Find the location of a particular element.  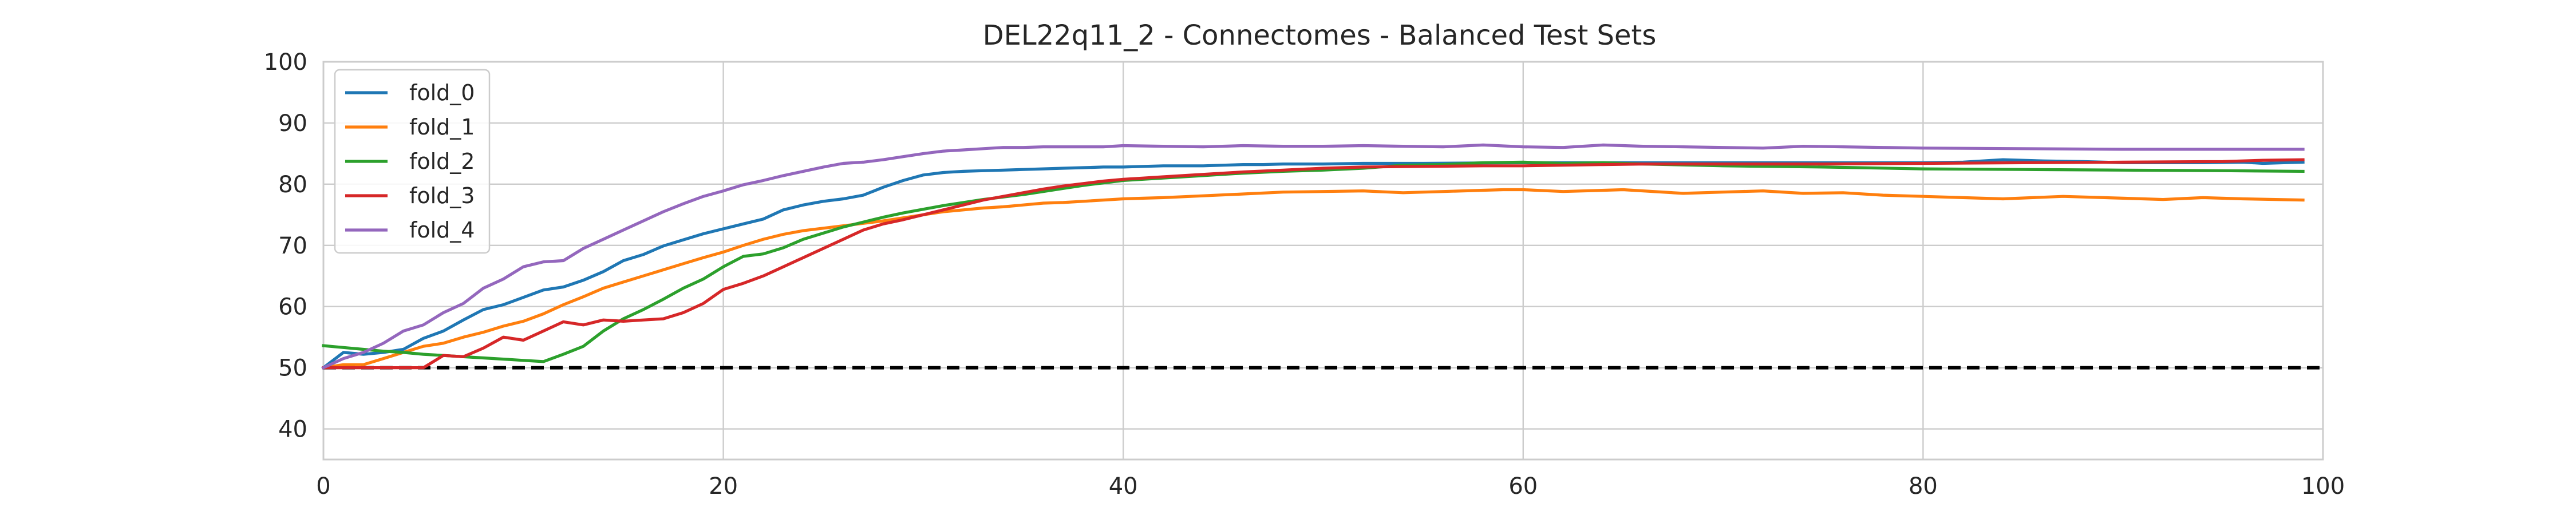

legend: fold_0 fold_1 fold_2 fold_3 fold_4 is located at coordinates (412, 161).